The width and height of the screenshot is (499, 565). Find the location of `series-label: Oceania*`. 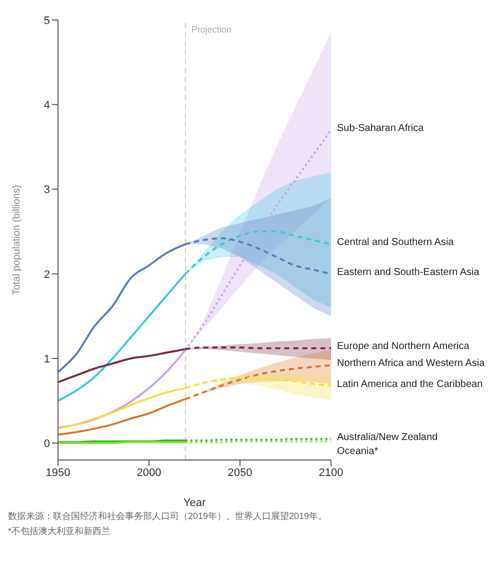

series-label: Oceania* is located at coordinates (357, 451).